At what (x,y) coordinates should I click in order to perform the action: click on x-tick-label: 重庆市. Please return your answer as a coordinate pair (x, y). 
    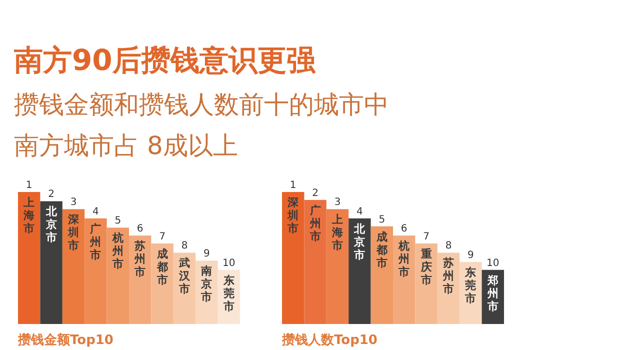
    Looking at the image, I should click on (426, 266).